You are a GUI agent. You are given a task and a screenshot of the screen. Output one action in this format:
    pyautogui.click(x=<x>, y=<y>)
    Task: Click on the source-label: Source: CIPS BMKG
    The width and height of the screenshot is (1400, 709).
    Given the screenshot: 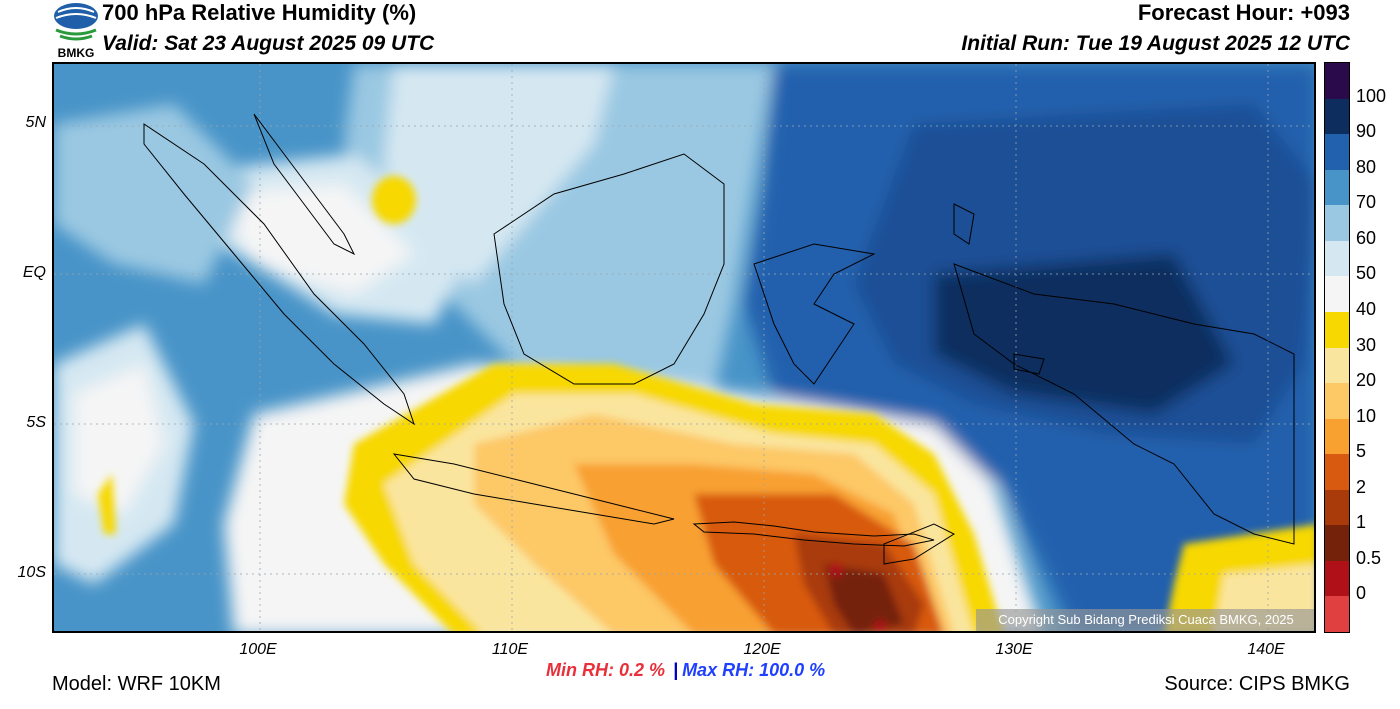 What is the action you would take?
    pyautogui.click(x=1257, y=684)
    